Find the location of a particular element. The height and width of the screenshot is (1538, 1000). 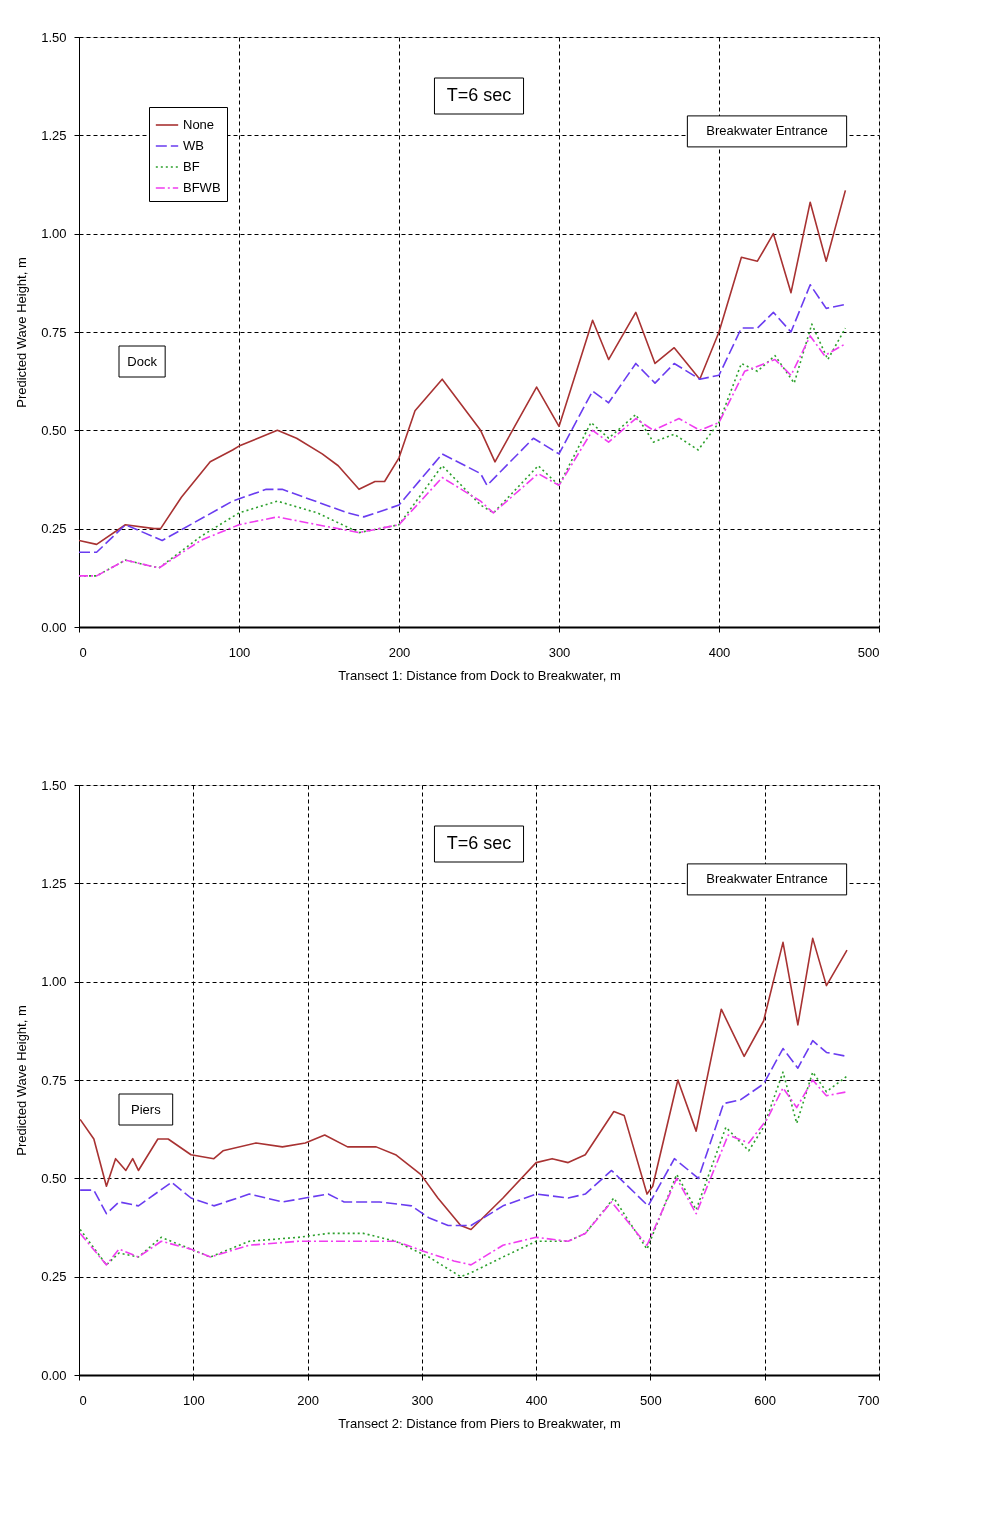

legend-label: WB is located at coordinates (193, 145).